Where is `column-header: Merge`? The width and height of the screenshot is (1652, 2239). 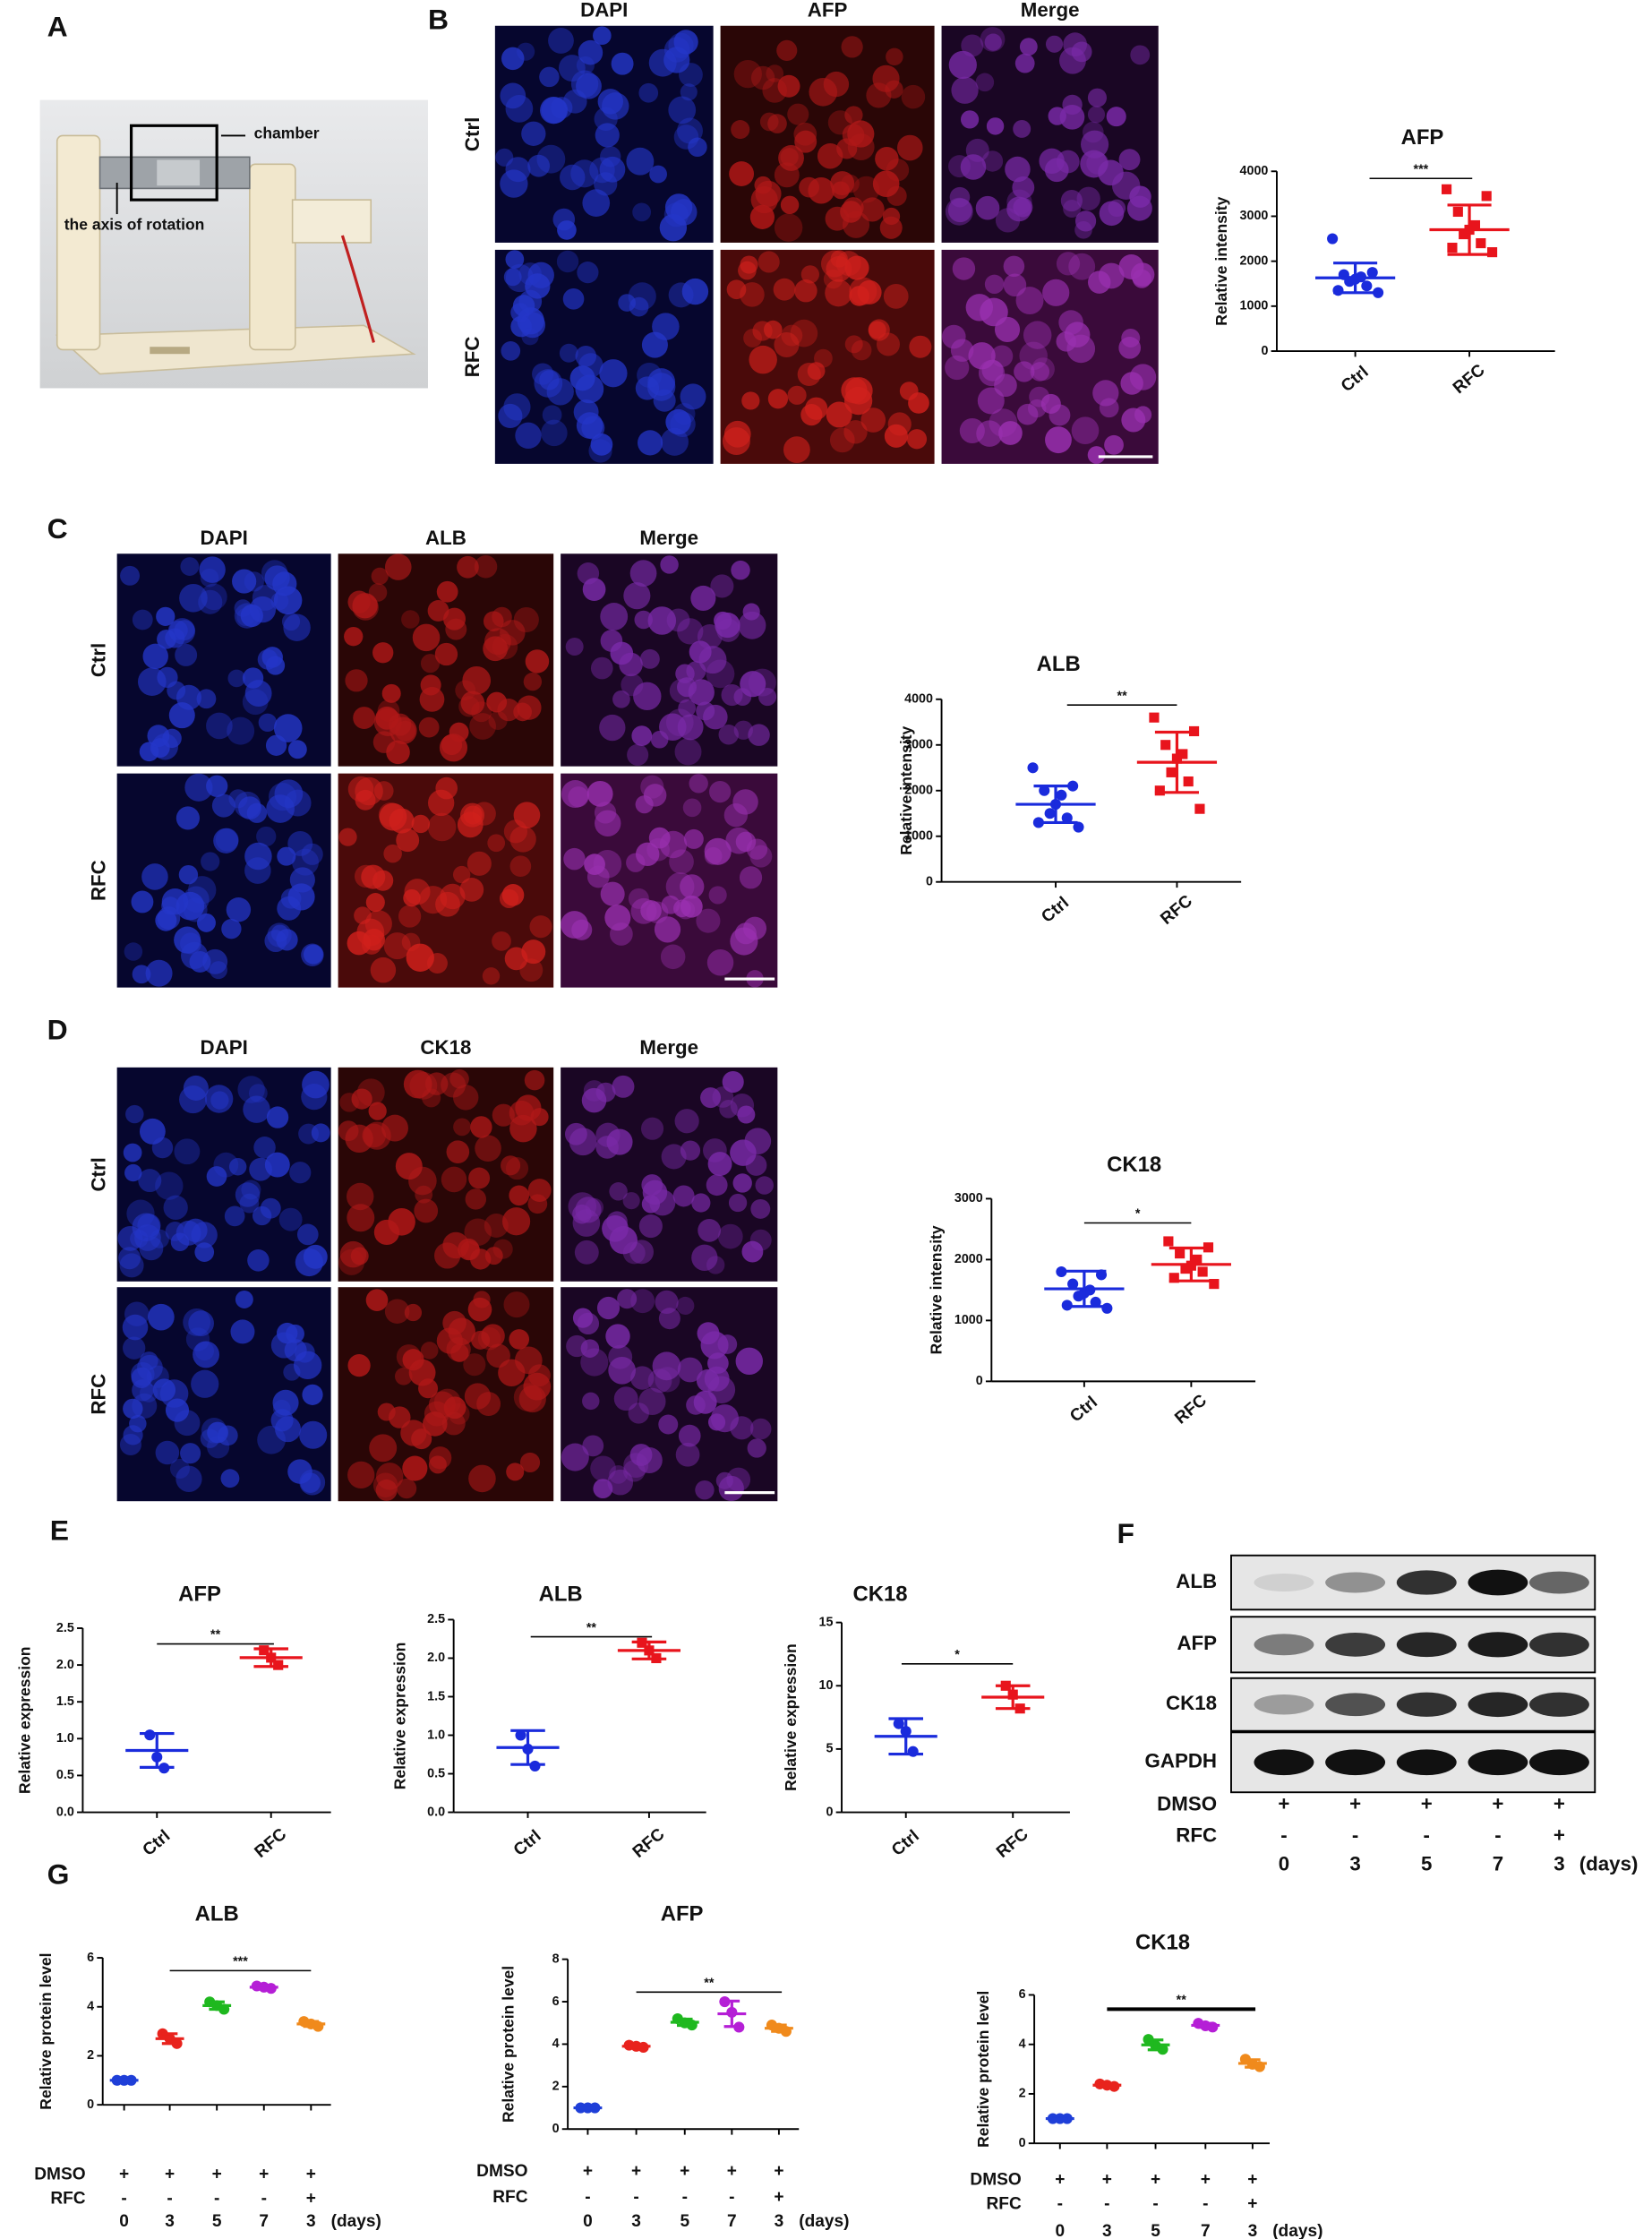
column-header: Merge is located at coordinates (668, 1047).